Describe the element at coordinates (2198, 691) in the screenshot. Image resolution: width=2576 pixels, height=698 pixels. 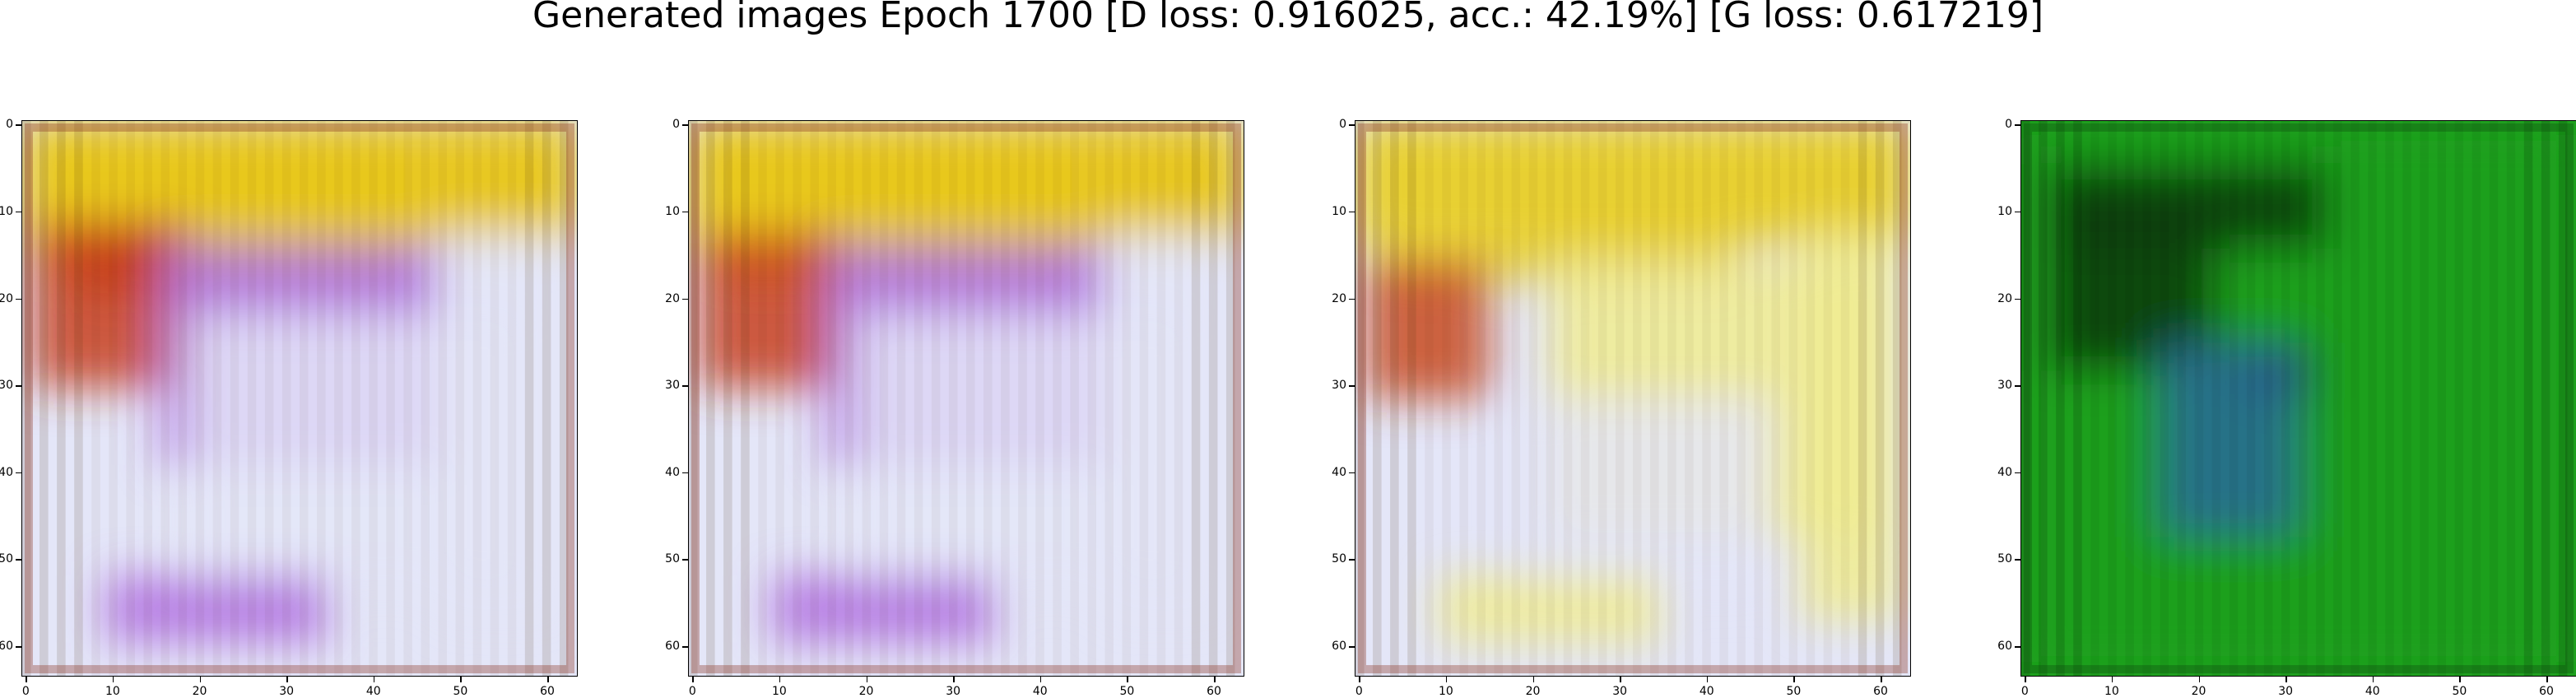
I see `x-tick-label: 20` at that location.